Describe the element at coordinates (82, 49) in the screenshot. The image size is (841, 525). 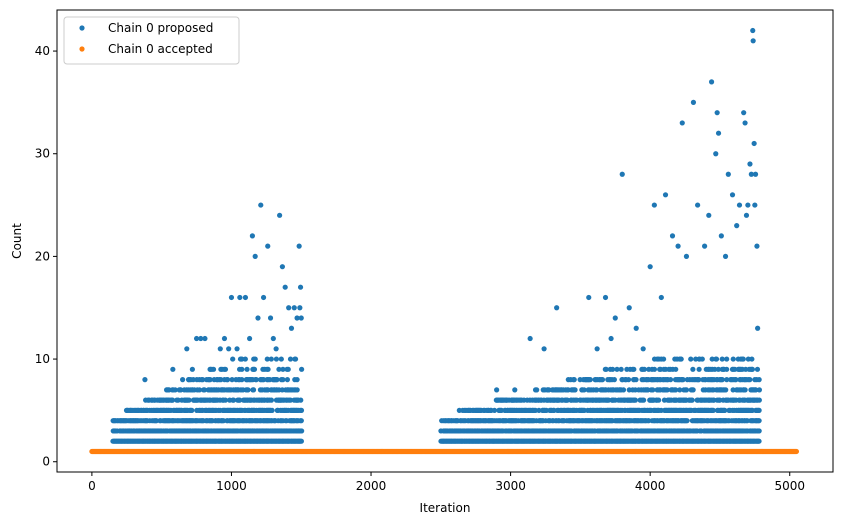
I see `legend-marker-accepted` at that location.